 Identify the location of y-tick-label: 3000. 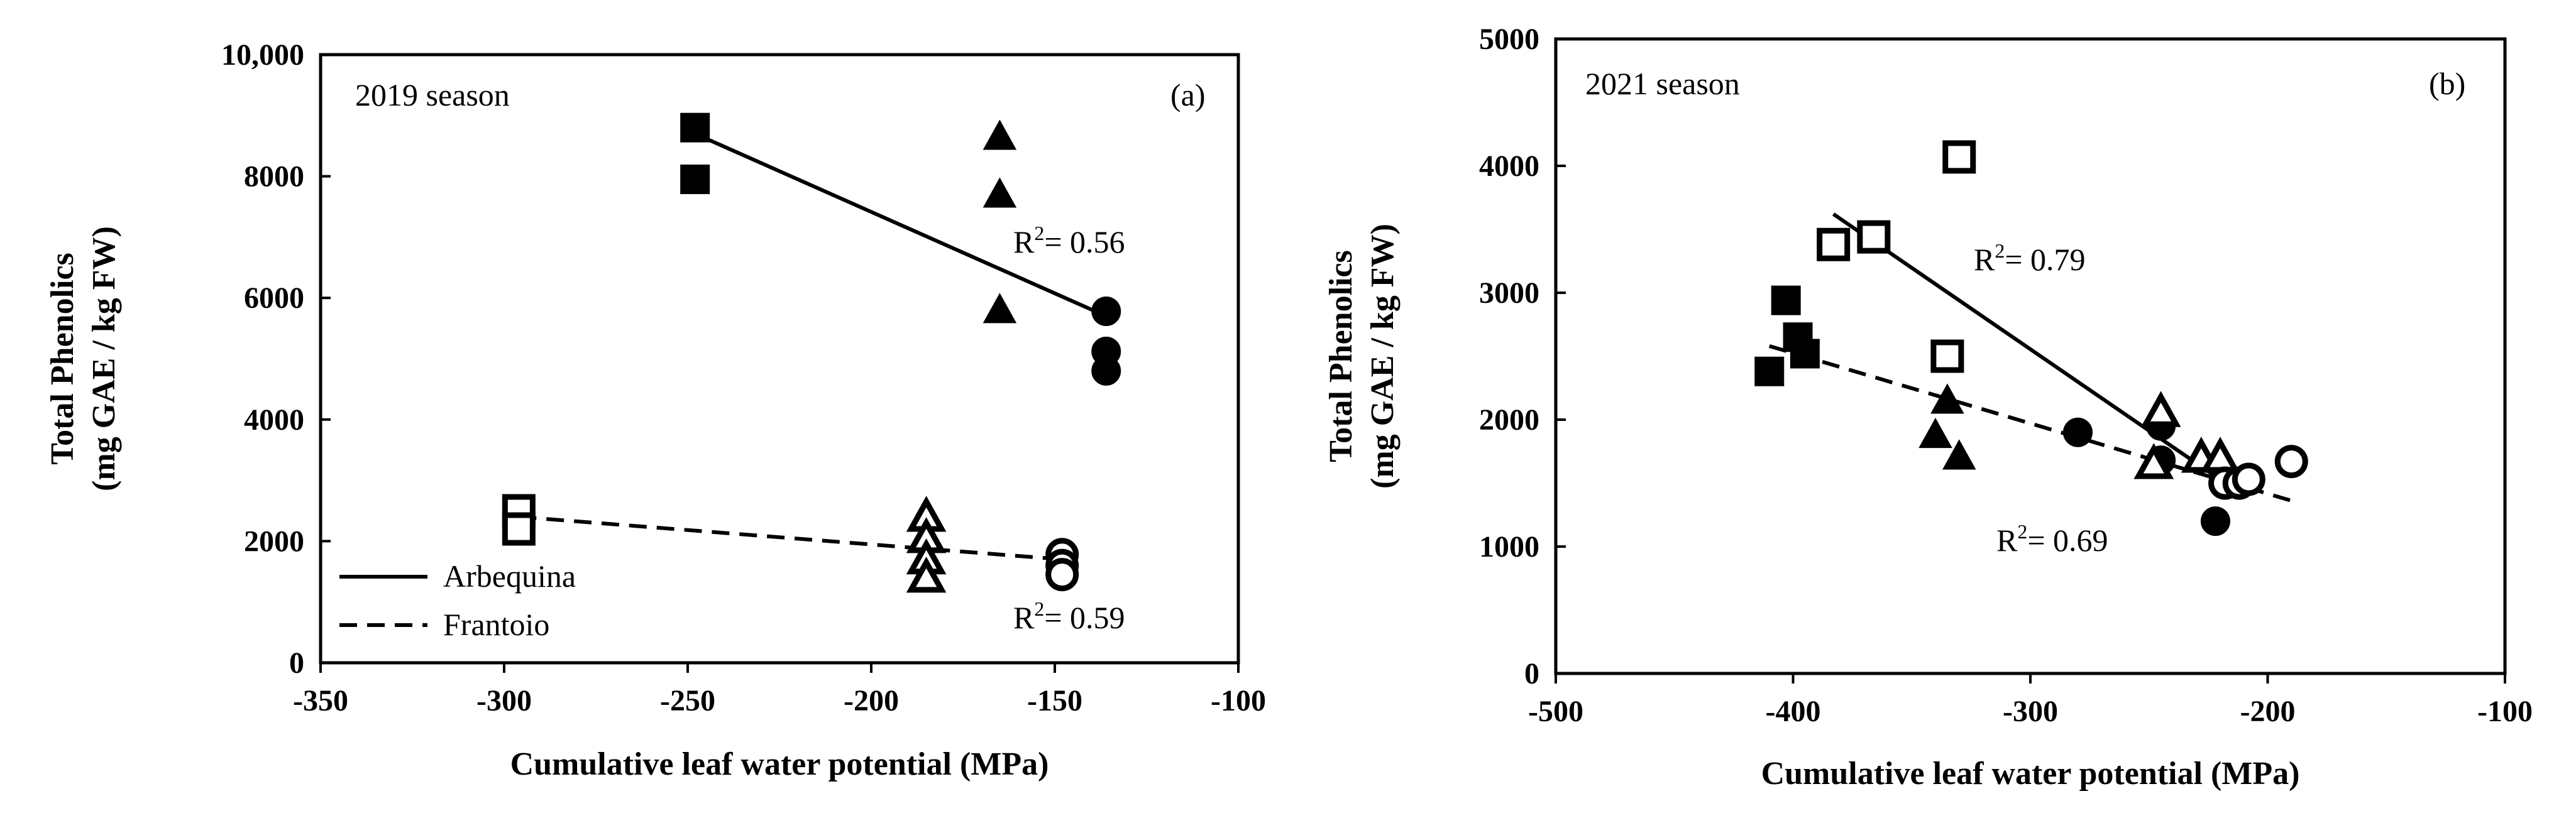
(1509, 293).